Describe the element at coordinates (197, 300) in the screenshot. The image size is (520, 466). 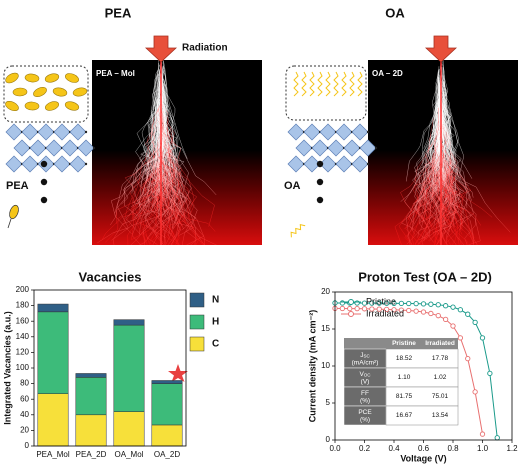
I see `legend-swatch` at that location.